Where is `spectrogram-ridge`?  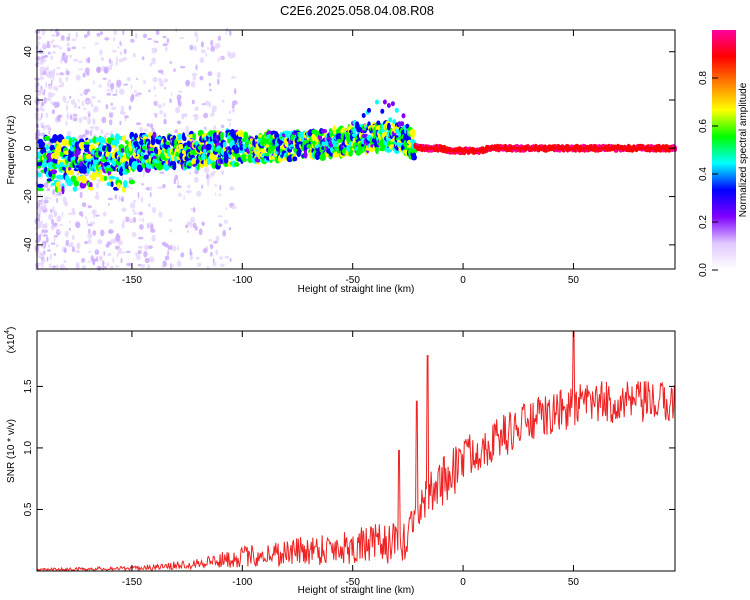
spectrogram-ridge is located at coordinates (356, 147).